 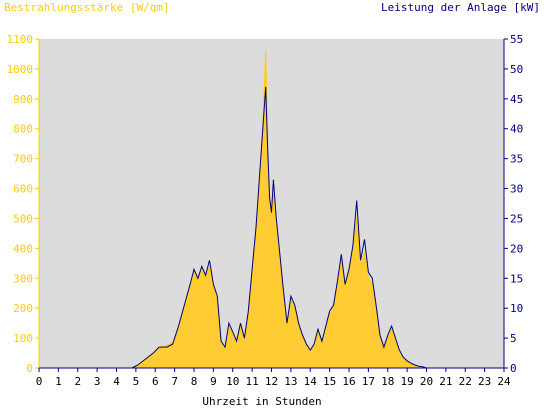 What do you see at coordinates (348, 381) in the screenshot?
I see `x-tick-label: 16` at bounding box center [348, 381].